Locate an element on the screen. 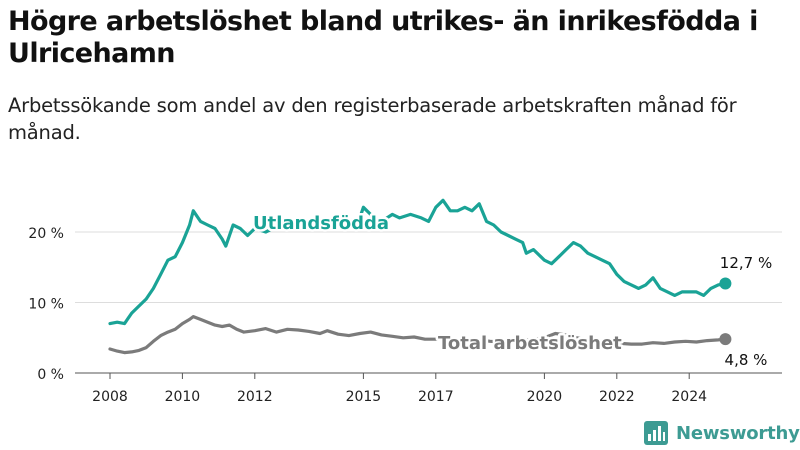  x-tick-label: 2010 is located at coordinates (183, 397).